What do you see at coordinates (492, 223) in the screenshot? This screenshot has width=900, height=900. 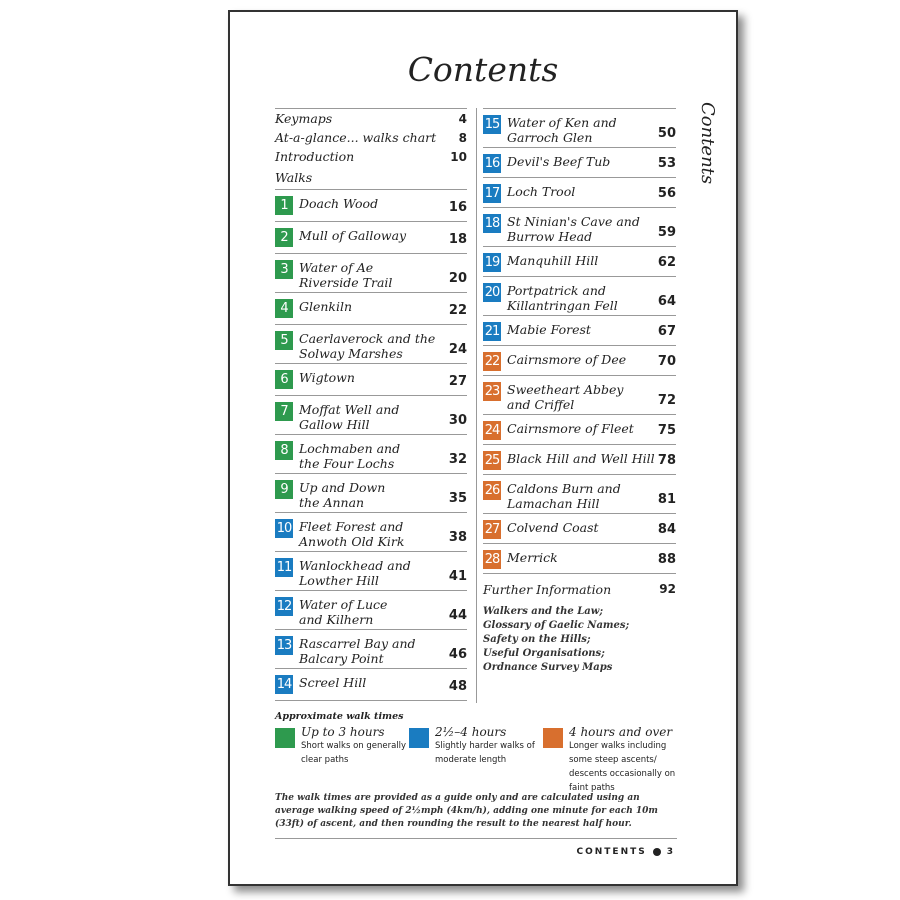 I see `walk-number-badge: 18` at bounding box center [492, 223].